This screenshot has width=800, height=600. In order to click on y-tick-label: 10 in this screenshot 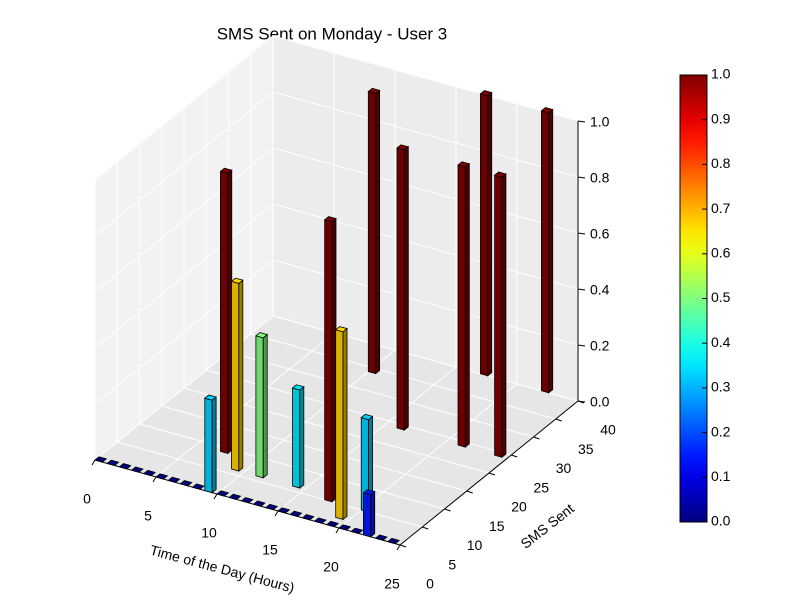, I will do `click(475, 545)`.